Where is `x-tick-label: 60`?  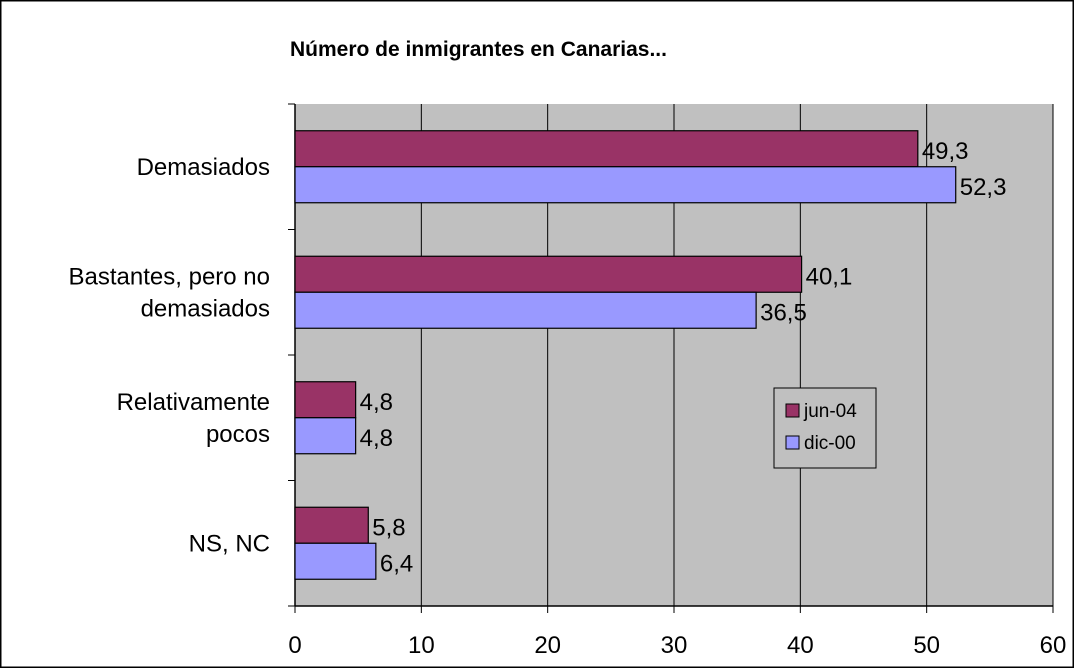
x-tick-label: 60 is located at coordinates (1053, 645).